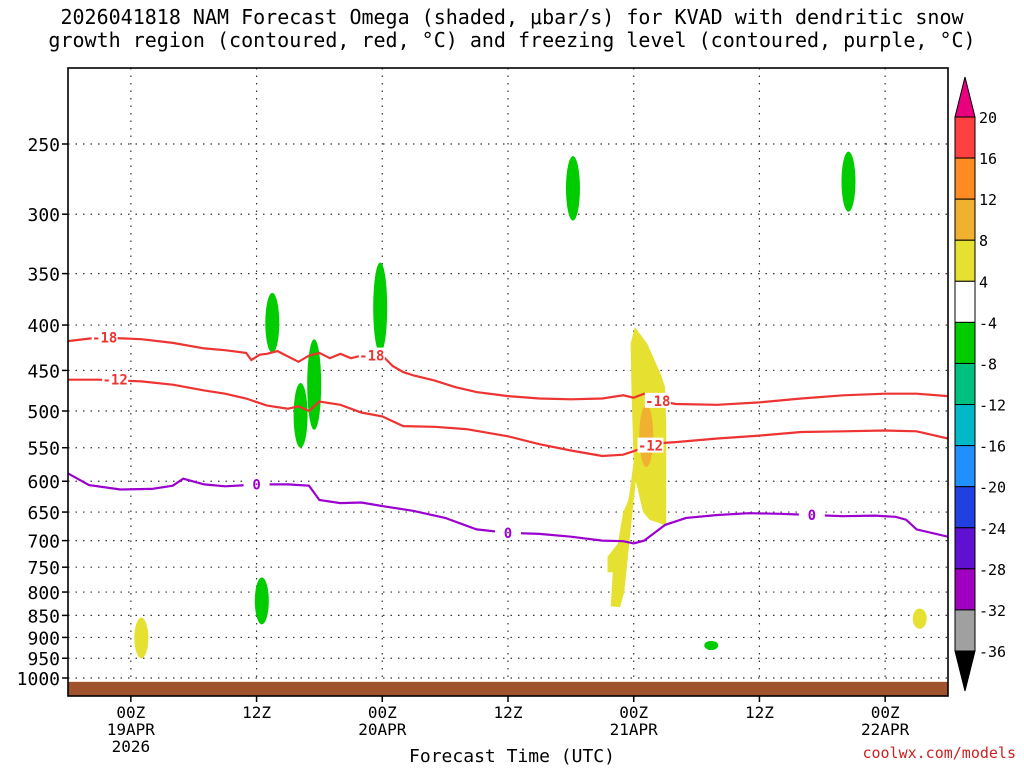 The height and width of the screenshot is (768, 1024). I want to click on x-tick-label: 22APR, so click(885, 729).